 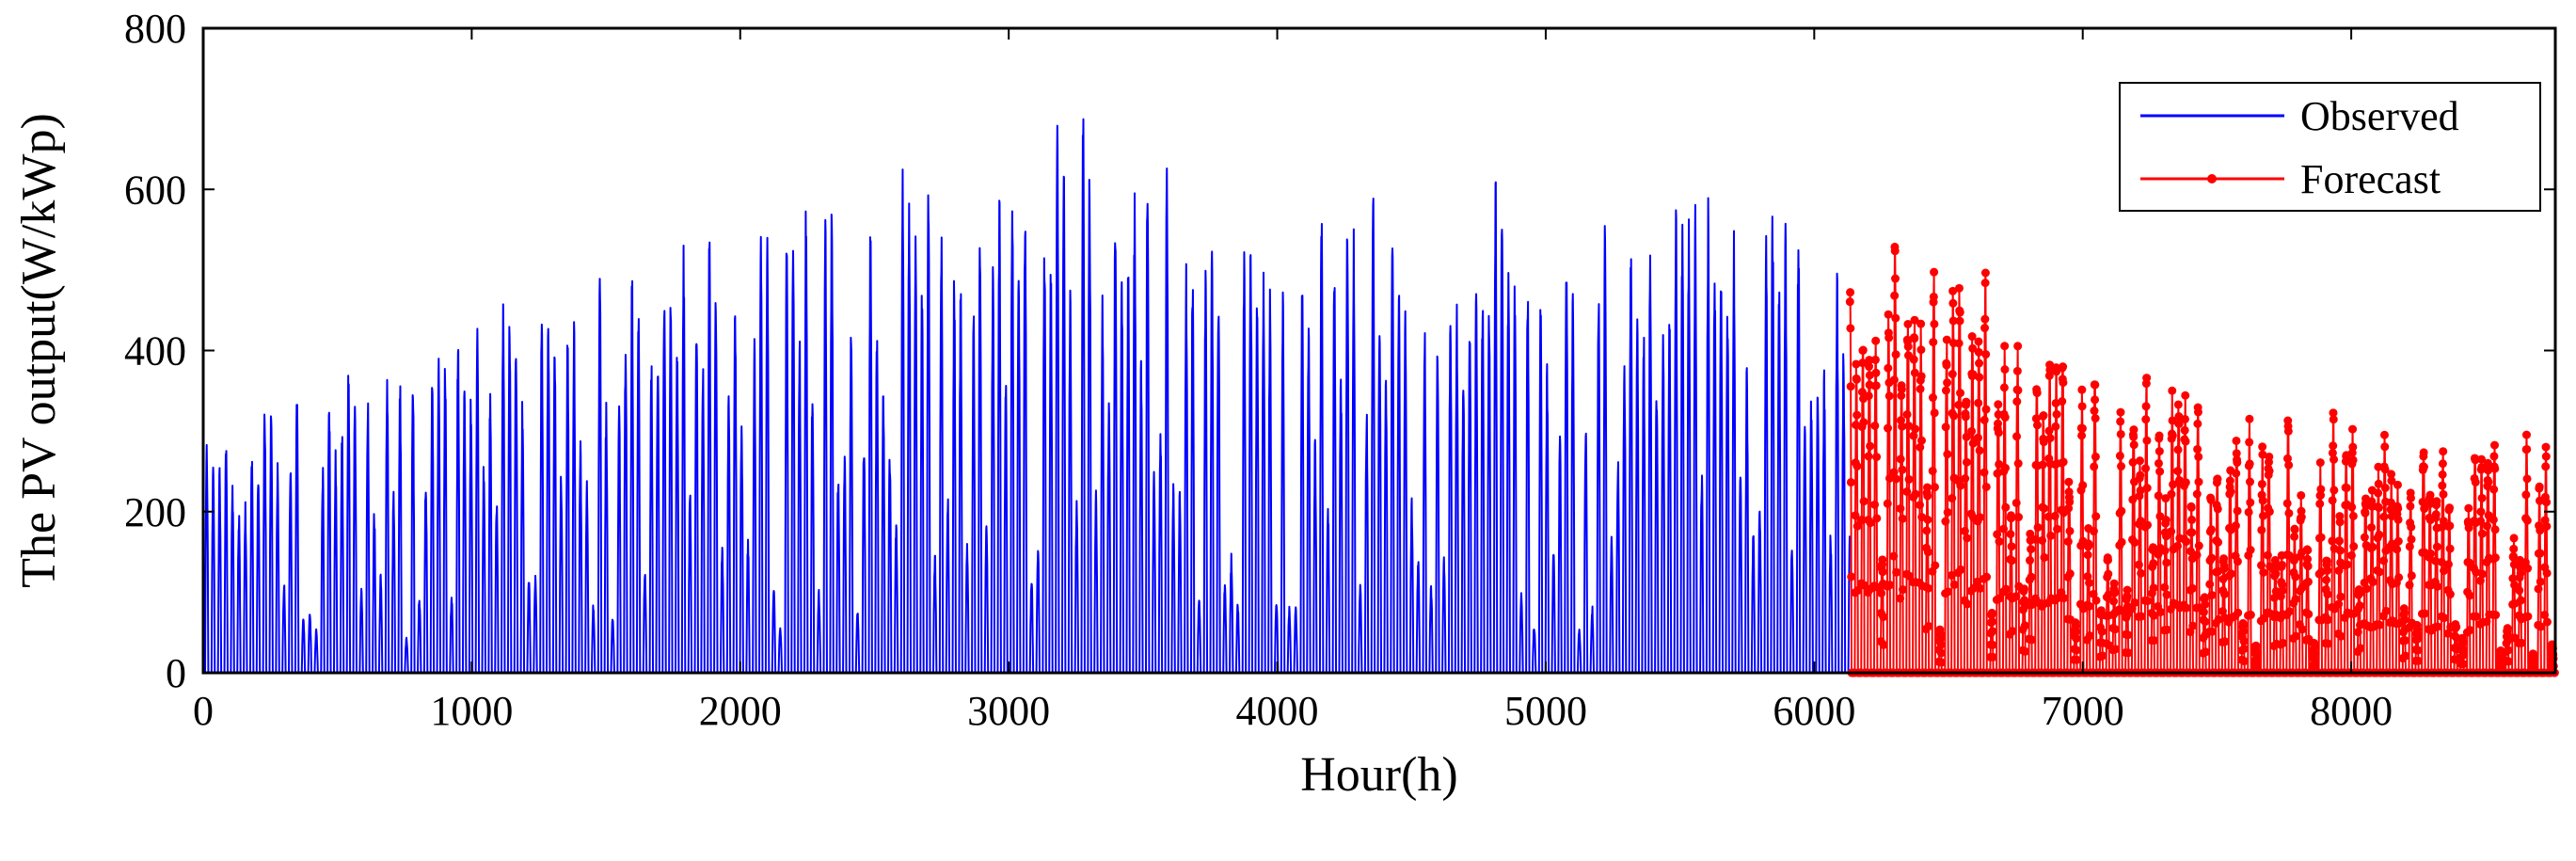 I want to click on y-tick-label: 200, so click(x=155, y=512).